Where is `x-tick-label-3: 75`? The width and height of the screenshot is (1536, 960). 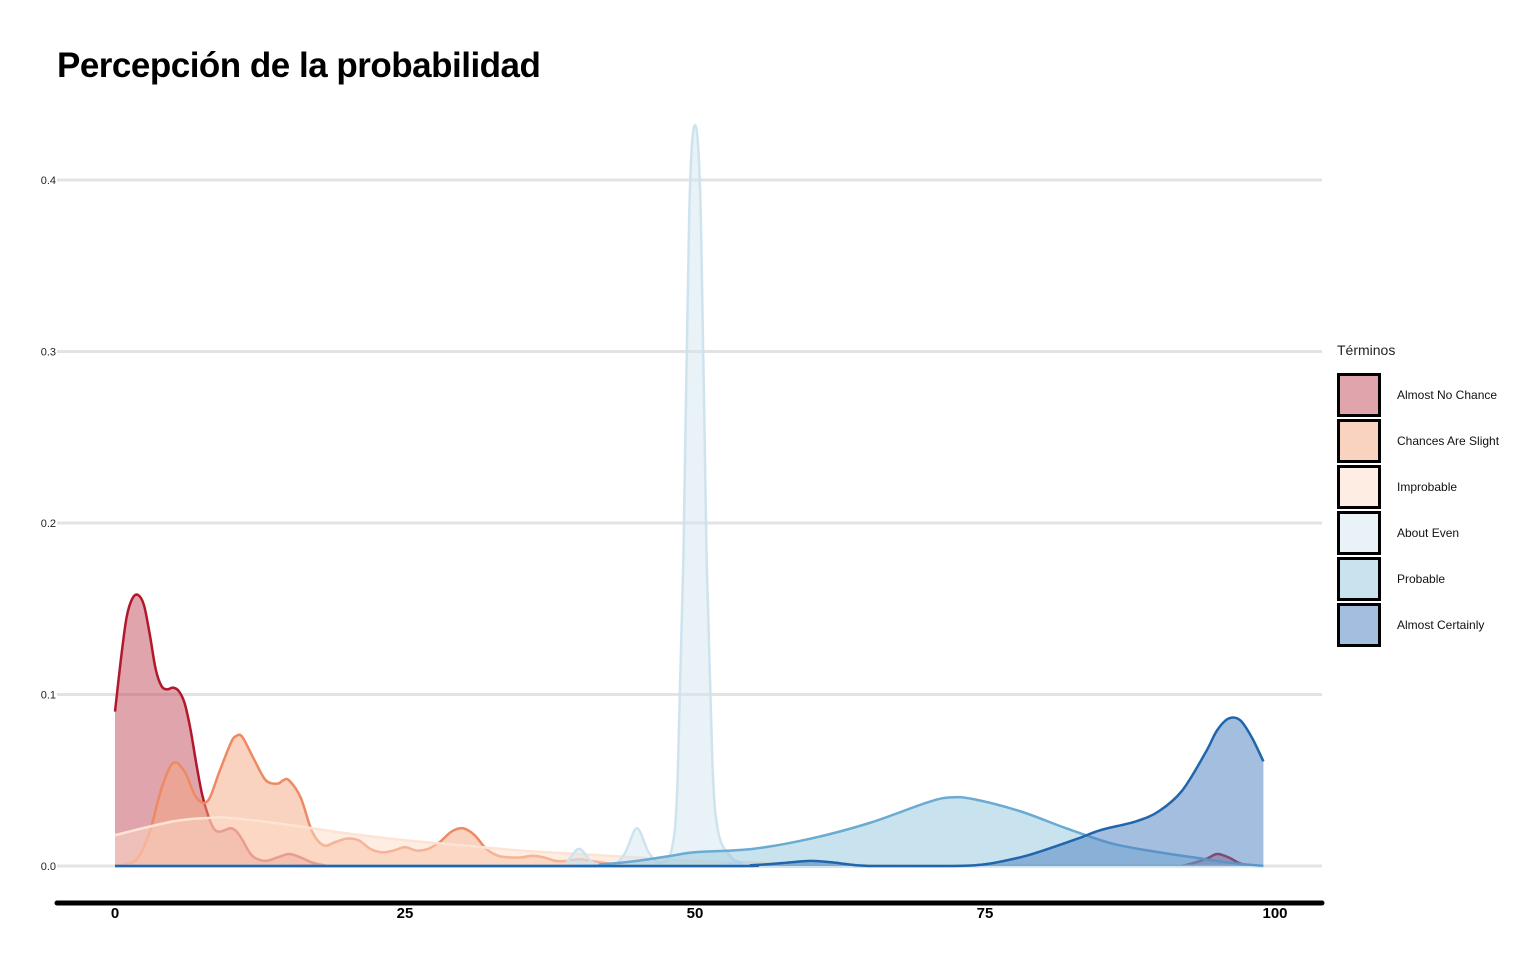 x-tick-label-3: 75 is located at coordinates (985, 913).